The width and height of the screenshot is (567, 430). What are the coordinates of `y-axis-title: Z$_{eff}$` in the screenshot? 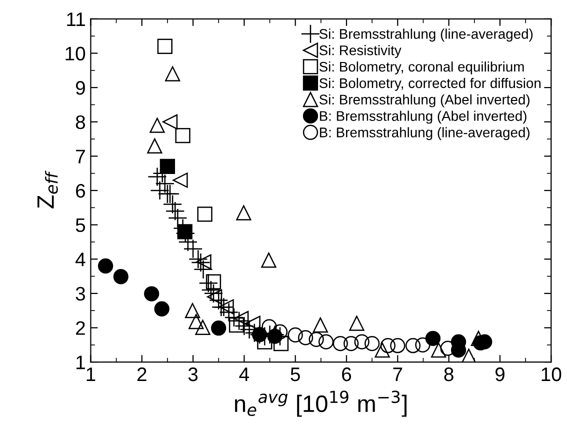 It's located at (47, 189).